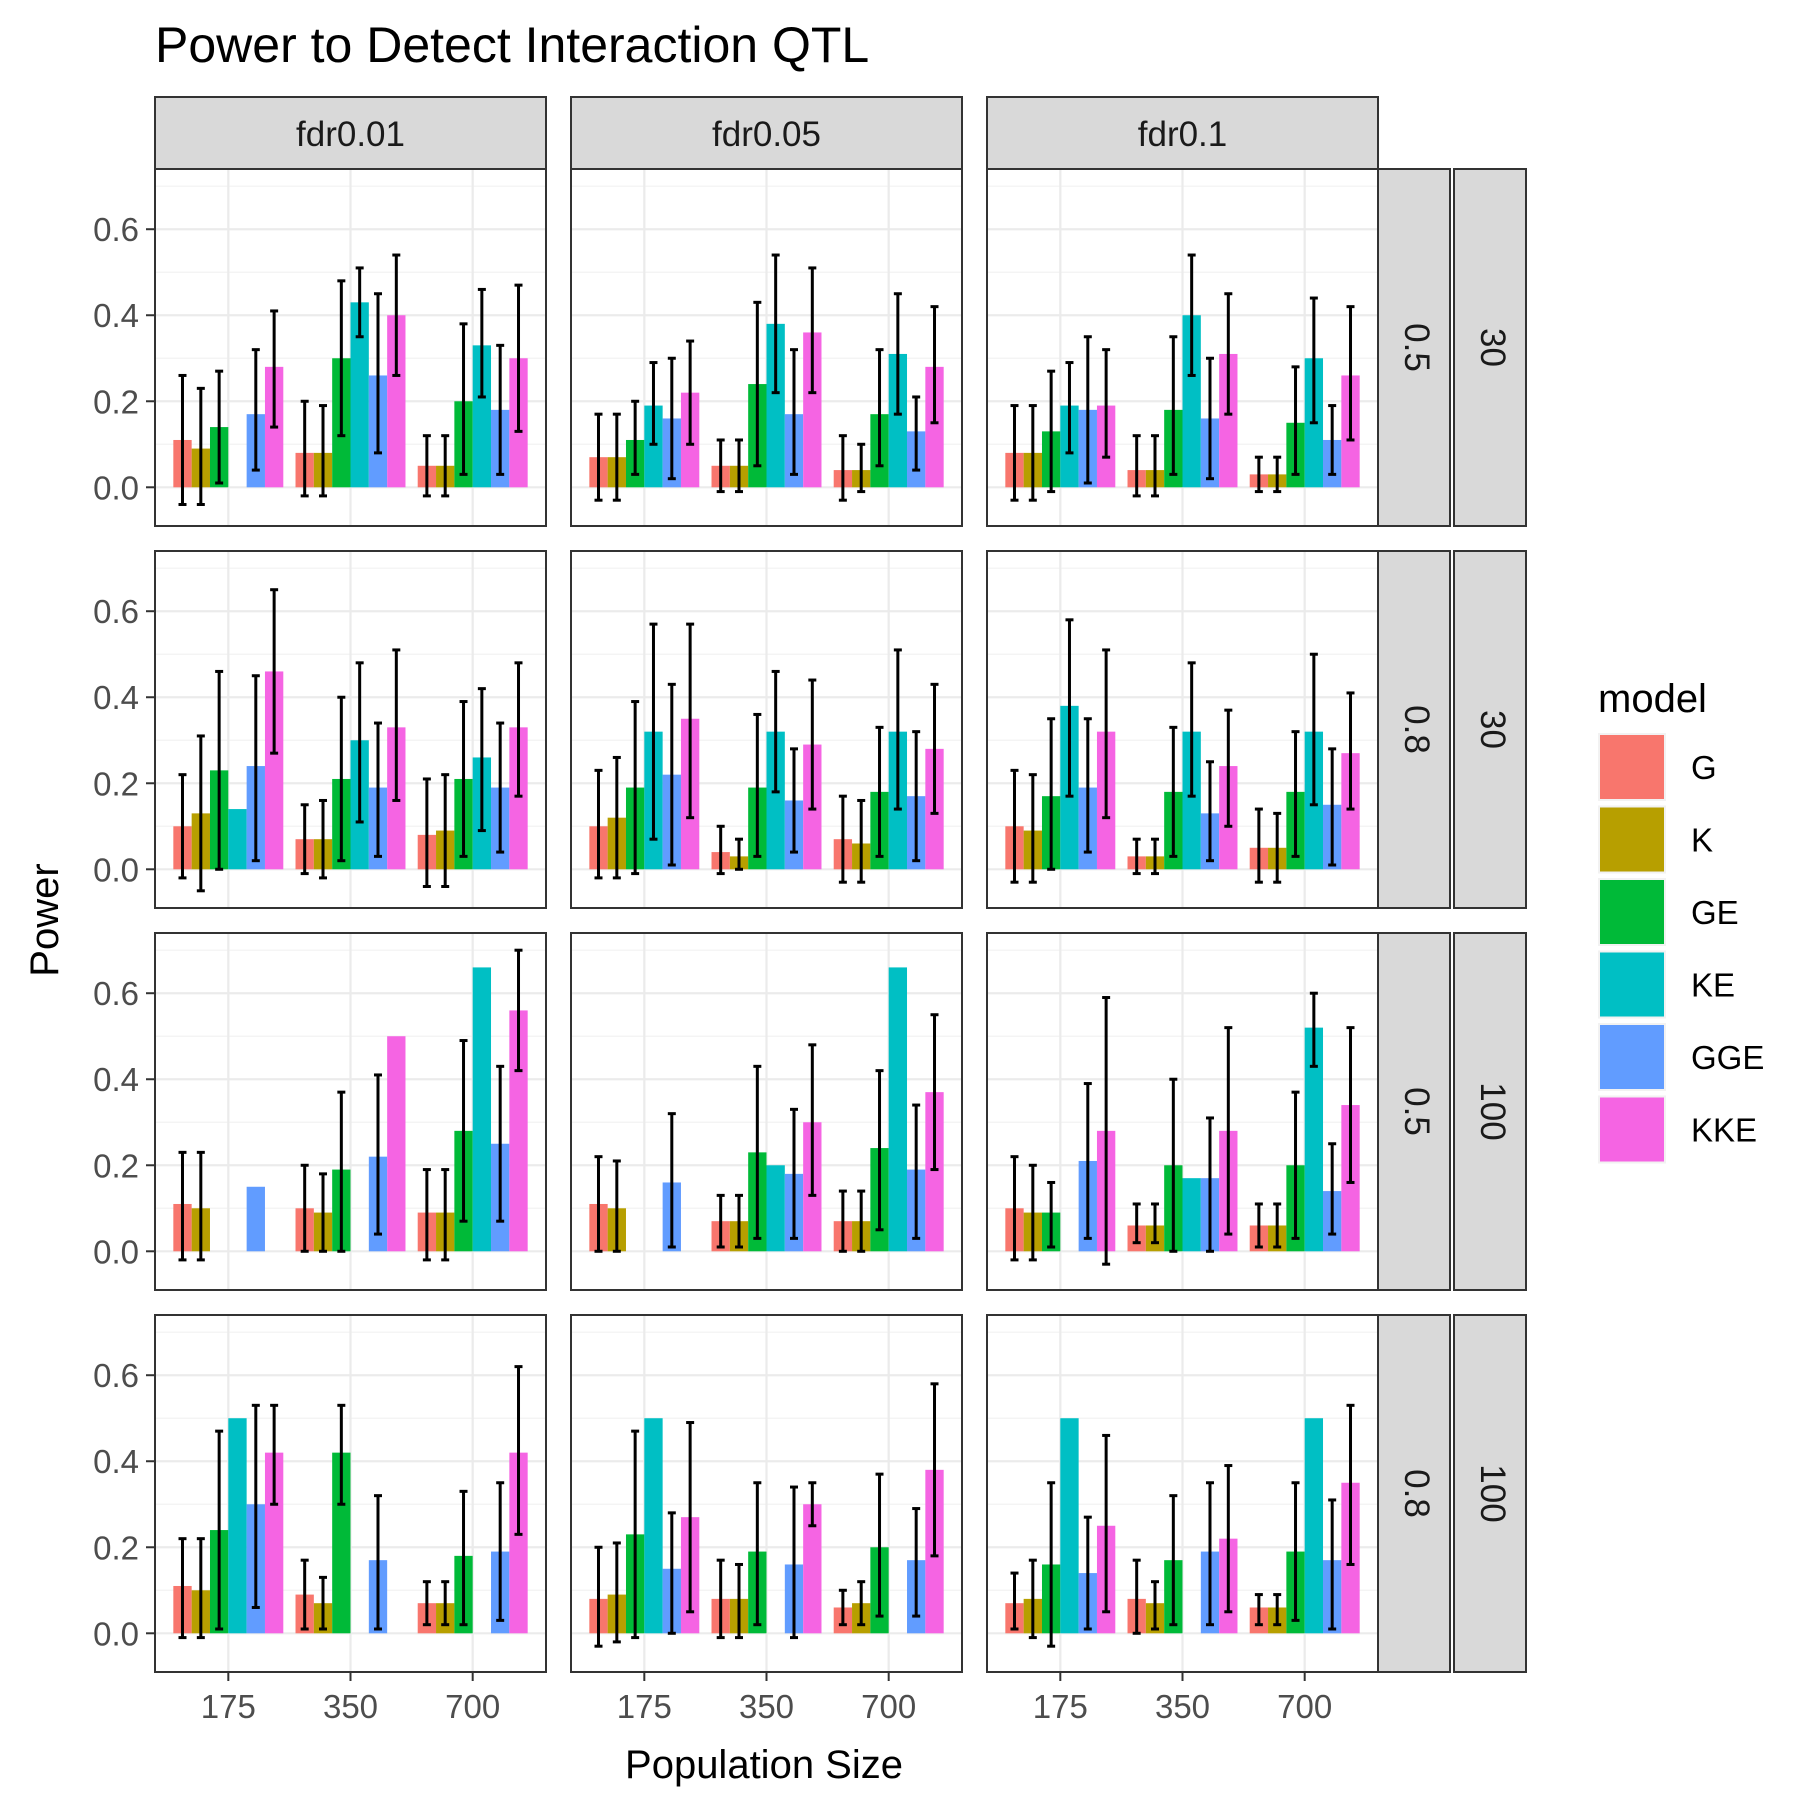 This screenshot has height=1800, width=1800. What do you see at coordinates (1490, 347) in the screenshot?
I see `row-strip: 30` at bounding box center [1490, 347].